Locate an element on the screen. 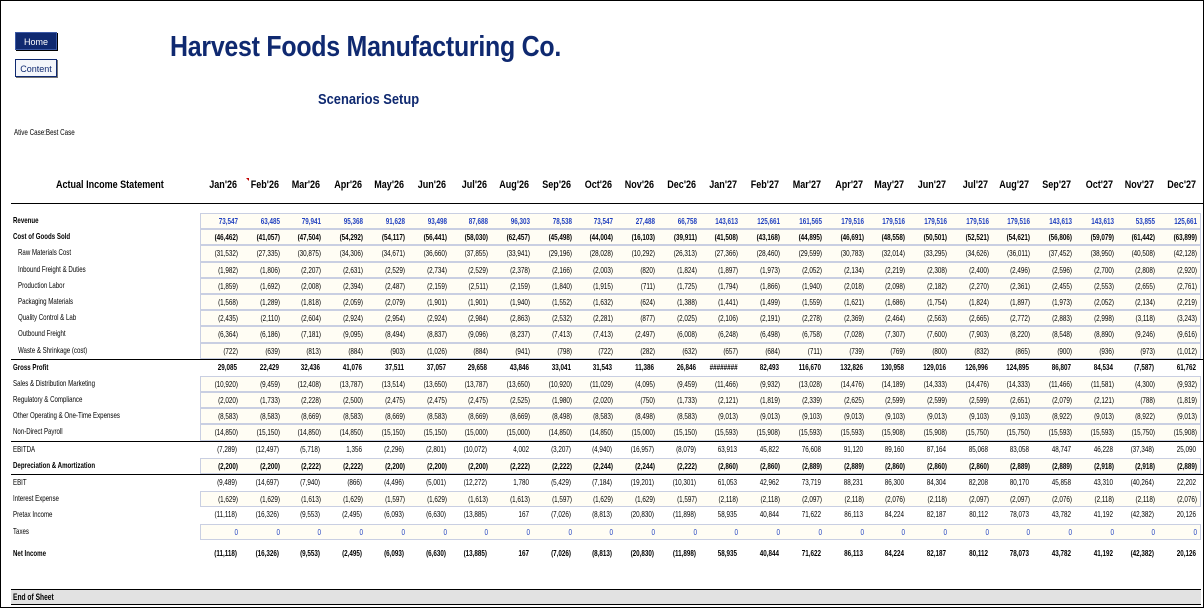 This screenshot has width=1204, height=608. table-cell: (9,616) is located at coordinates (1187, 334).